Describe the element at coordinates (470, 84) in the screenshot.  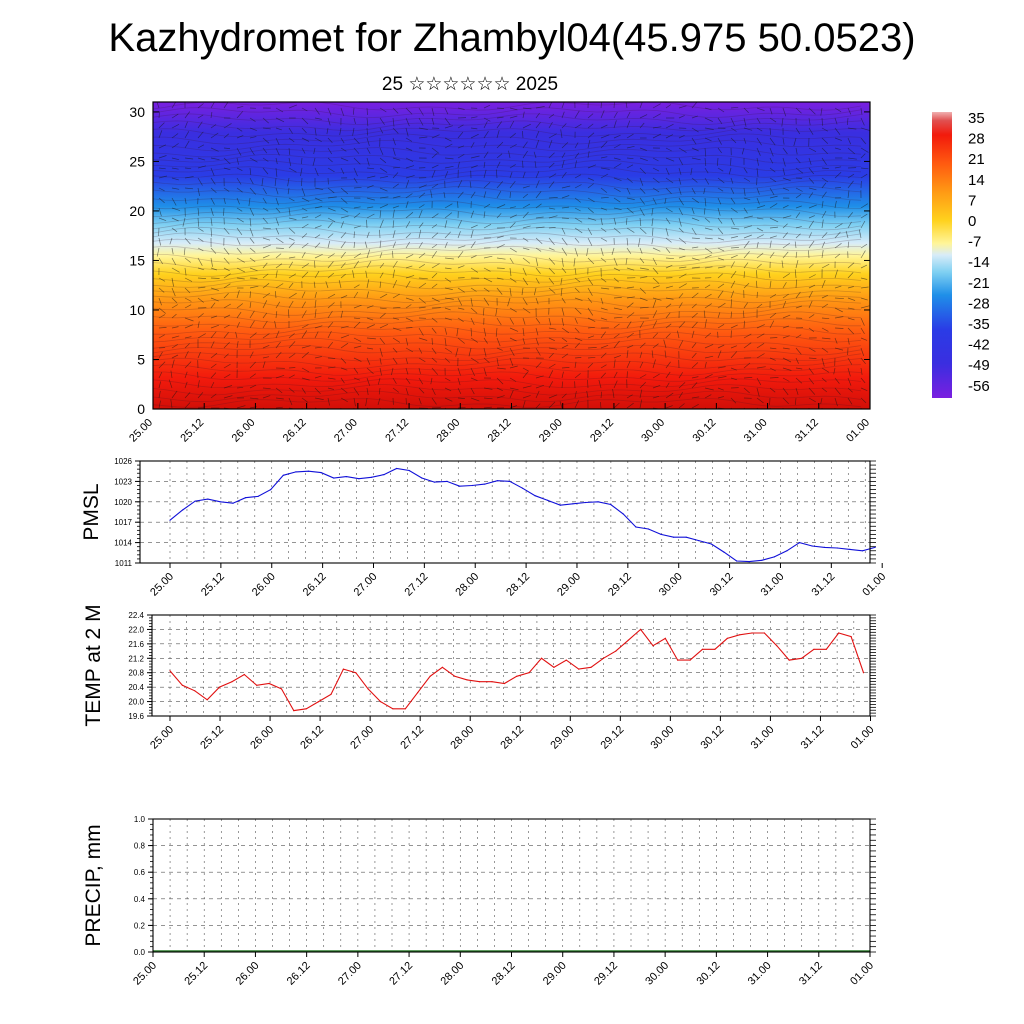
I see `page-subtitle: 25 ☆☆☆☆☆☆ 2025` at that location.